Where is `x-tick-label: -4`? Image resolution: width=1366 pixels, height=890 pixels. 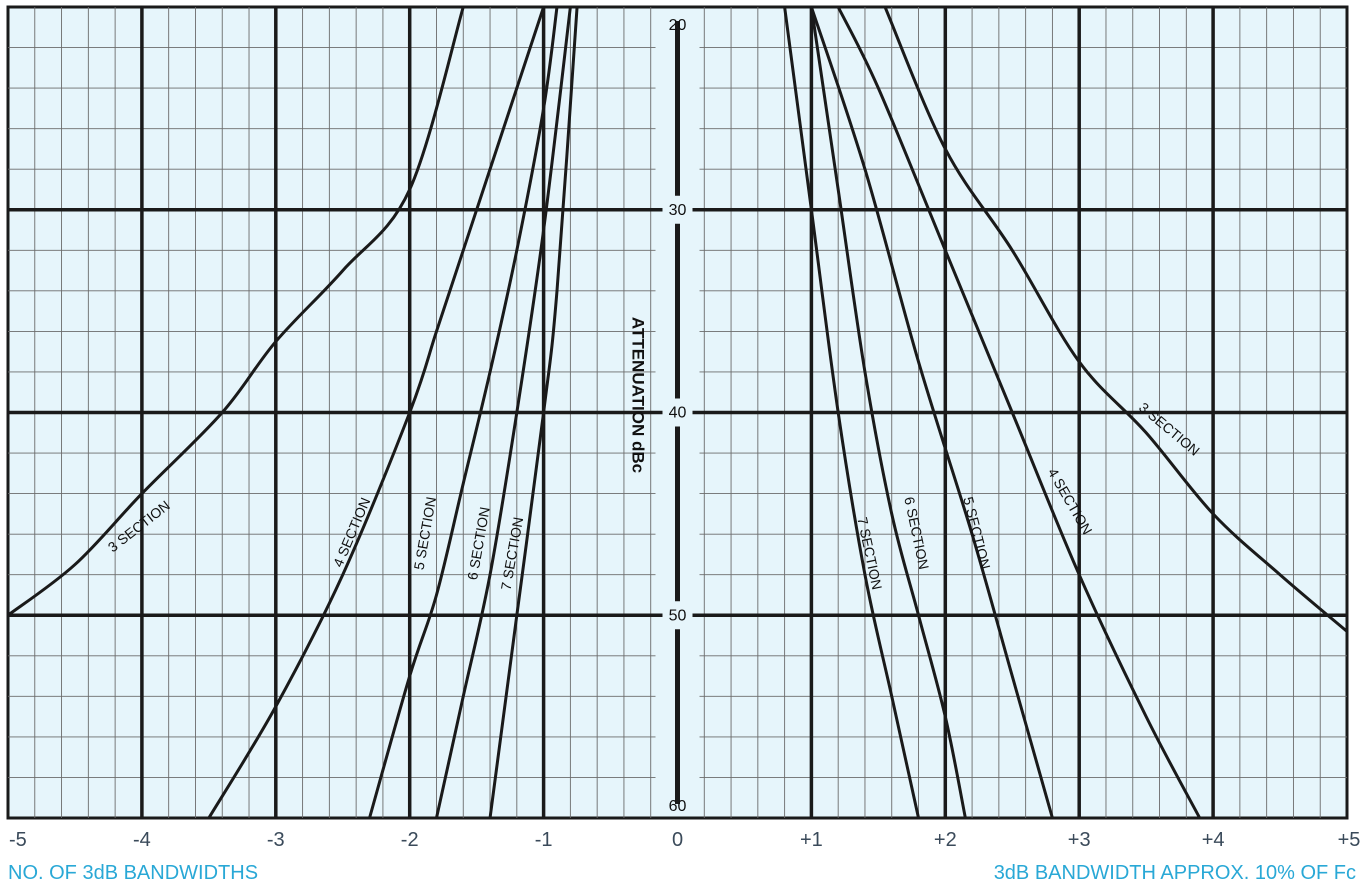 x-tick-label: -4 is located at coordinates (142, 840).